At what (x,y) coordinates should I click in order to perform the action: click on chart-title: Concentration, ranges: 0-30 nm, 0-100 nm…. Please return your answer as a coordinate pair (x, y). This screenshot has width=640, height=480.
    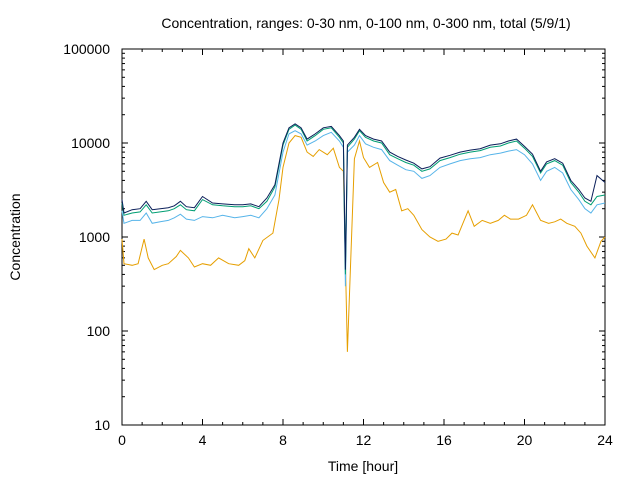
    Looking at the image, I should click on (365, 23).